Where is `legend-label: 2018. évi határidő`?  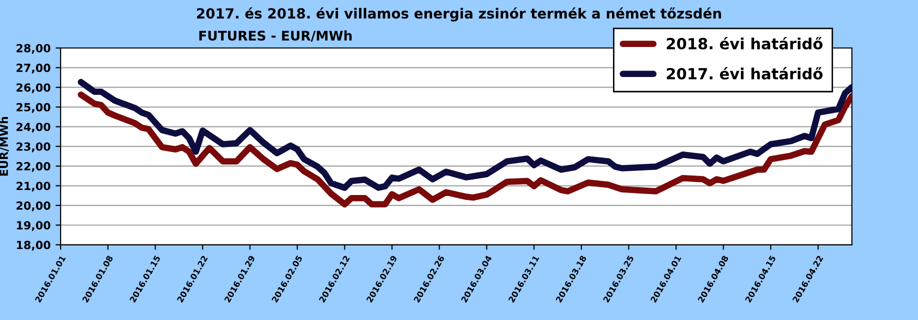
legend-label: 2018. évi határidő is located at coordinates (744, 43).